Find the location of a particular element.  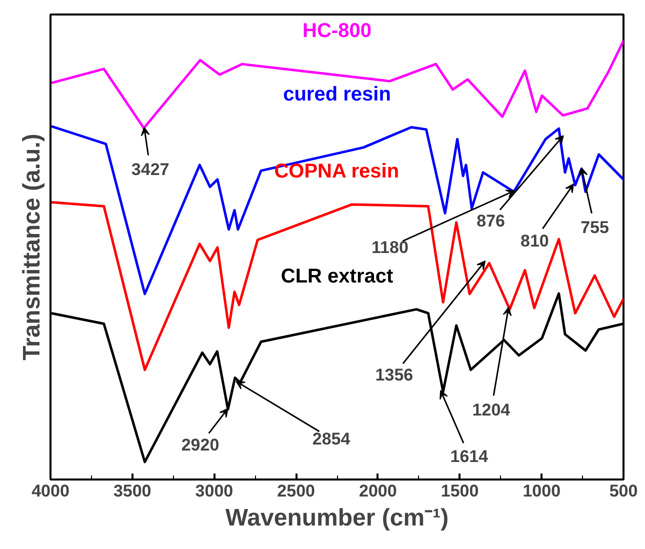

annotation: 1614 is located at coordinates (469, 456).